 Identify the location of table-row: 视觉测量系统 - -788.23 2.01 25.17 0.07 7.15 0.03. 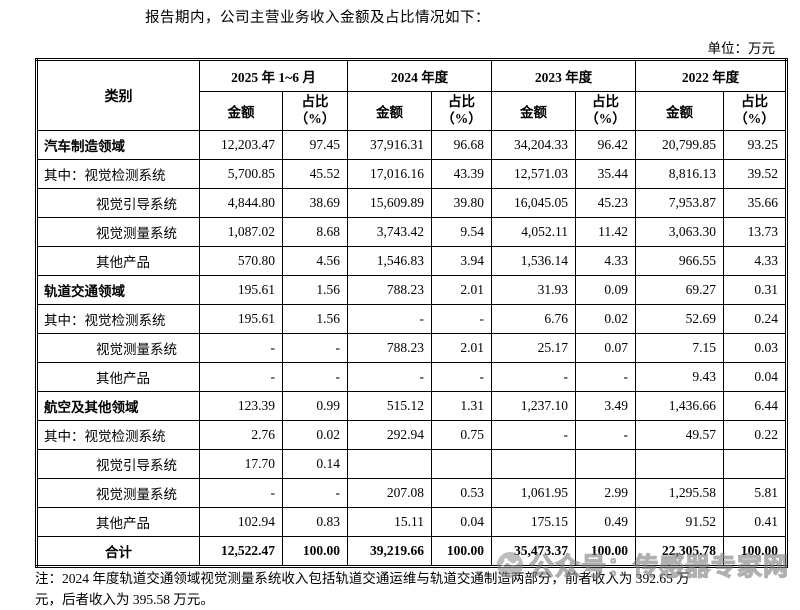
(411, 348).